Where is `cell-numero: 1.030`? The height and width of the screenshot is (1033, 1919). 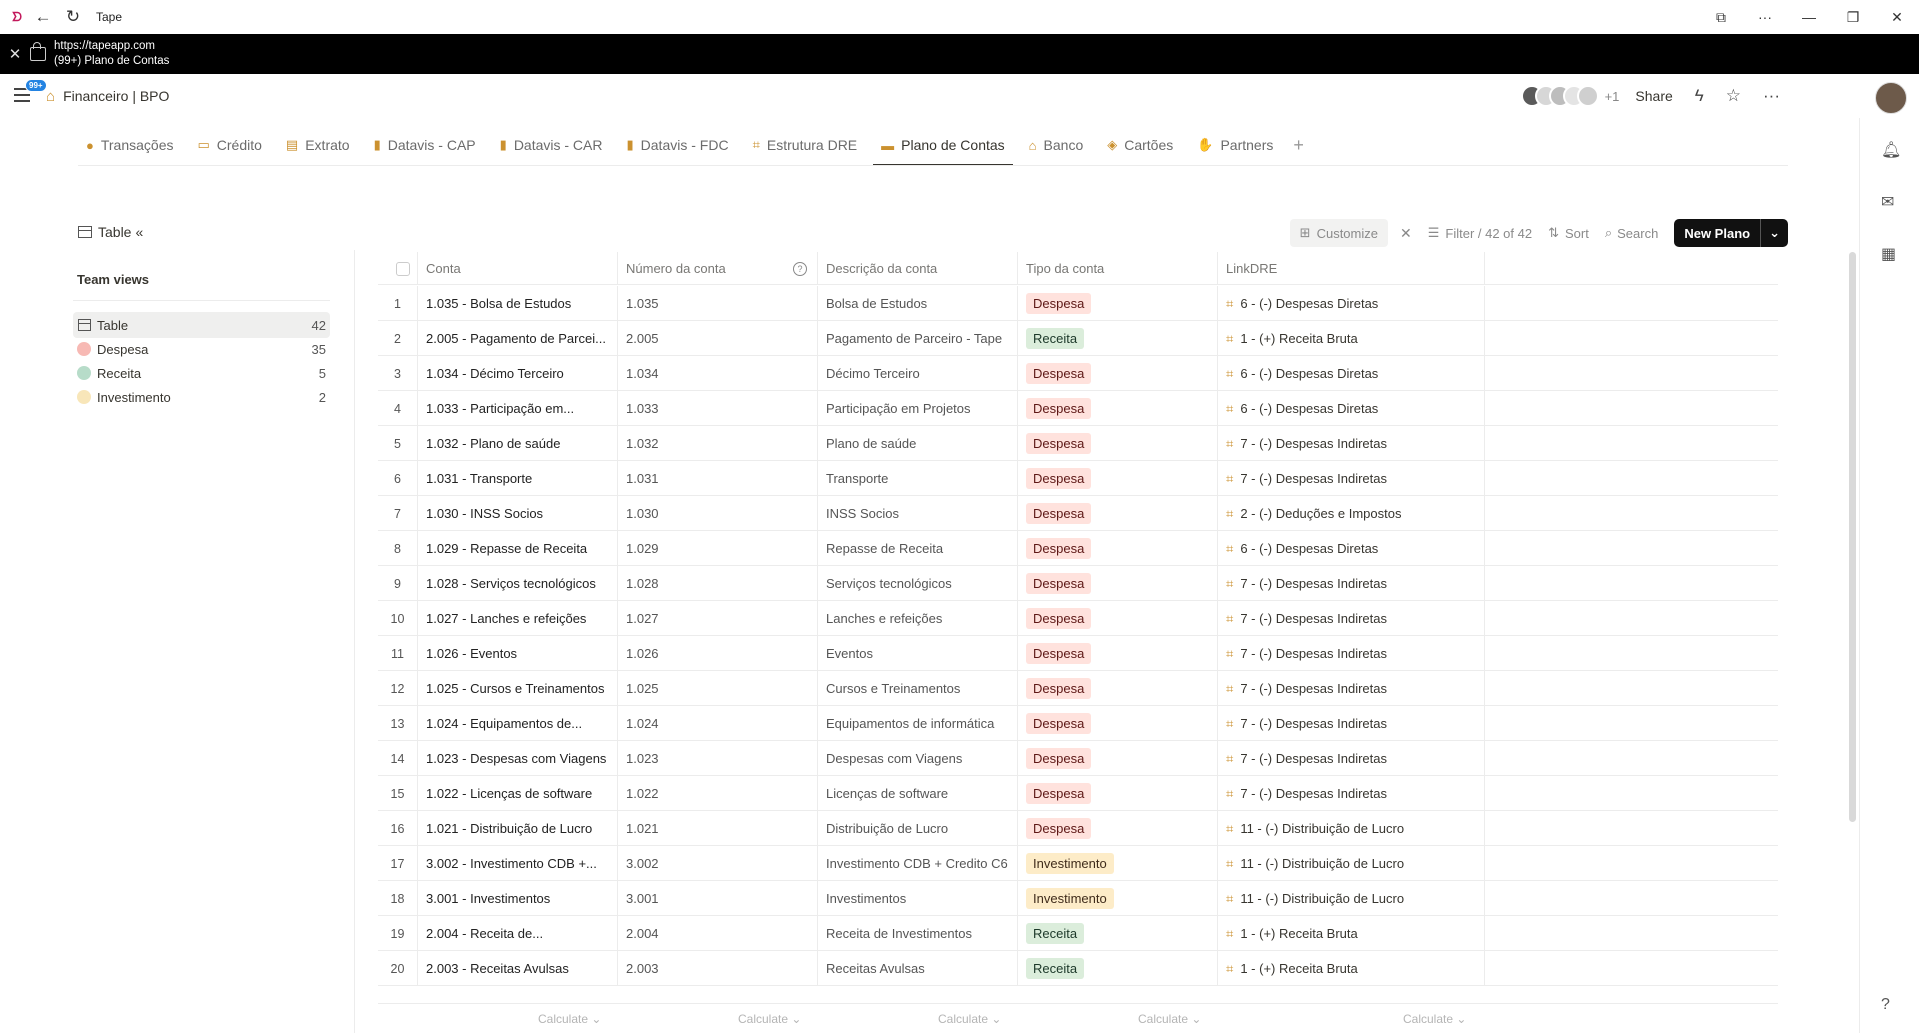 cell-numero: 1.030 is located at coordinates (718, 513).